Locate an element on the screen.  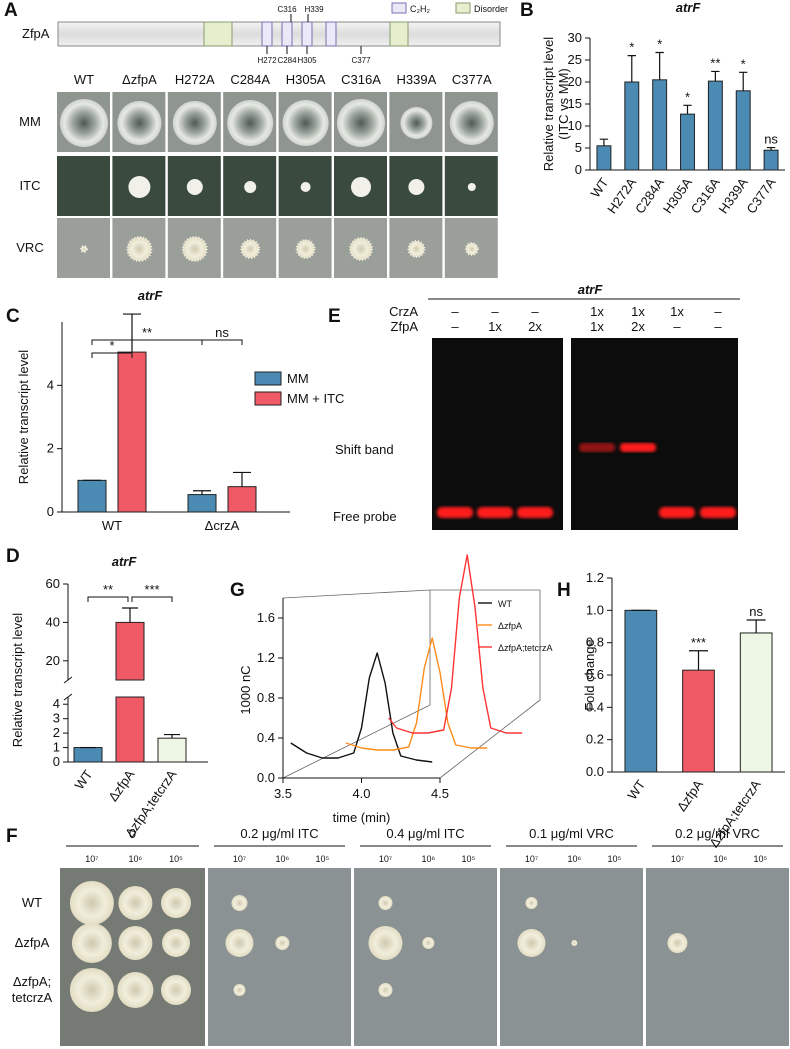
axis-frame is located at coordinates (356, 594).